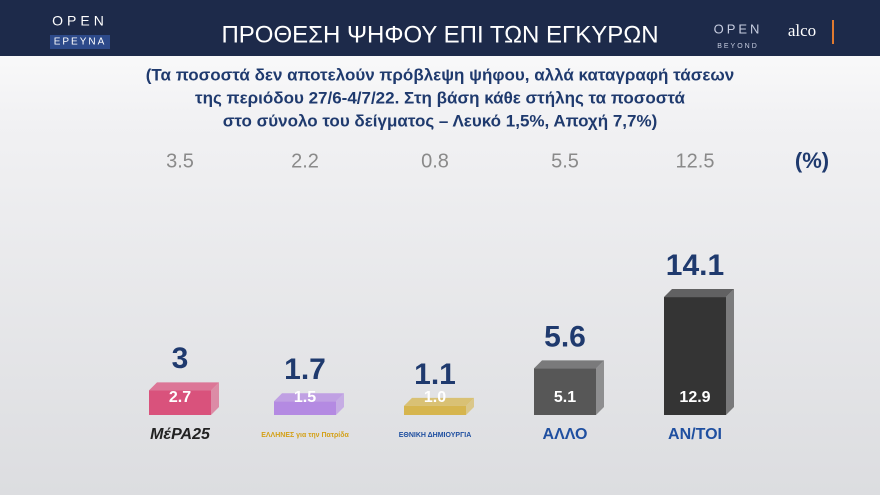 This screenshot has height=500, width=880. I want to click on bar-value-label: 5.1, so click(565, 397).